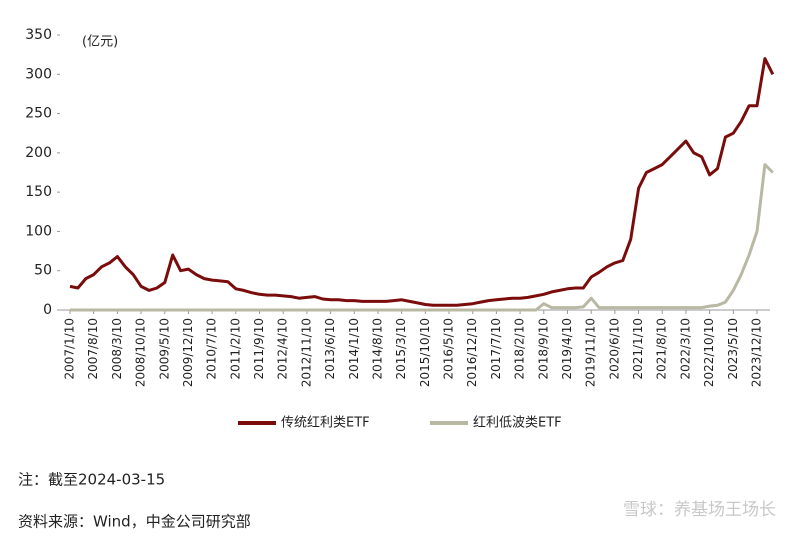 This screenshot has width=800, height=538. What do you see at coordinates (134, 522) in the screenshot?
I see `source: 资料来源：Wind，中金公司研究部` at bounding box center [134, 522].